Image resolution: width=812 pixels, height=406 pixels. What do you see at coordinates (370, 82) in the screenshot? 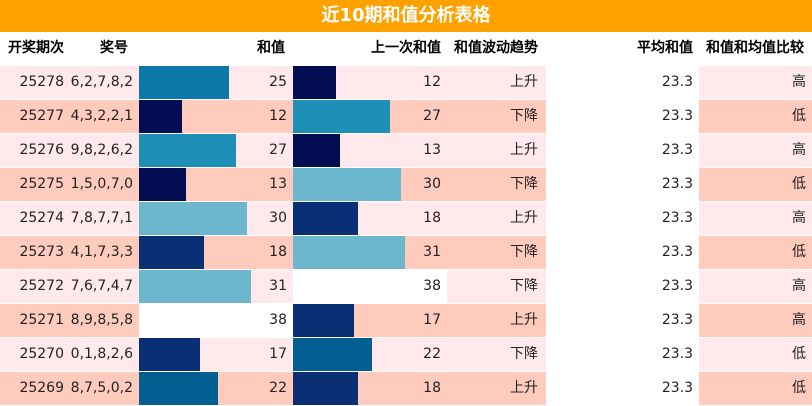
I see `prev-sum-cell: 12` at bounding box center [370, 82].